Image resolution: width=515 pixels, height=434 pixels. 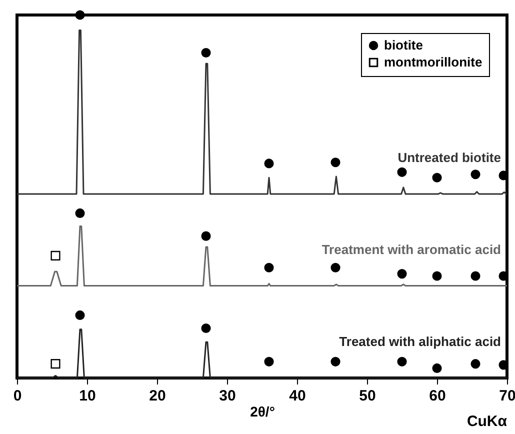 What do you see at coordinates (297, 396) in the screenshot?
I see `x-tick-label: 40` at bounding box center [297, 396].